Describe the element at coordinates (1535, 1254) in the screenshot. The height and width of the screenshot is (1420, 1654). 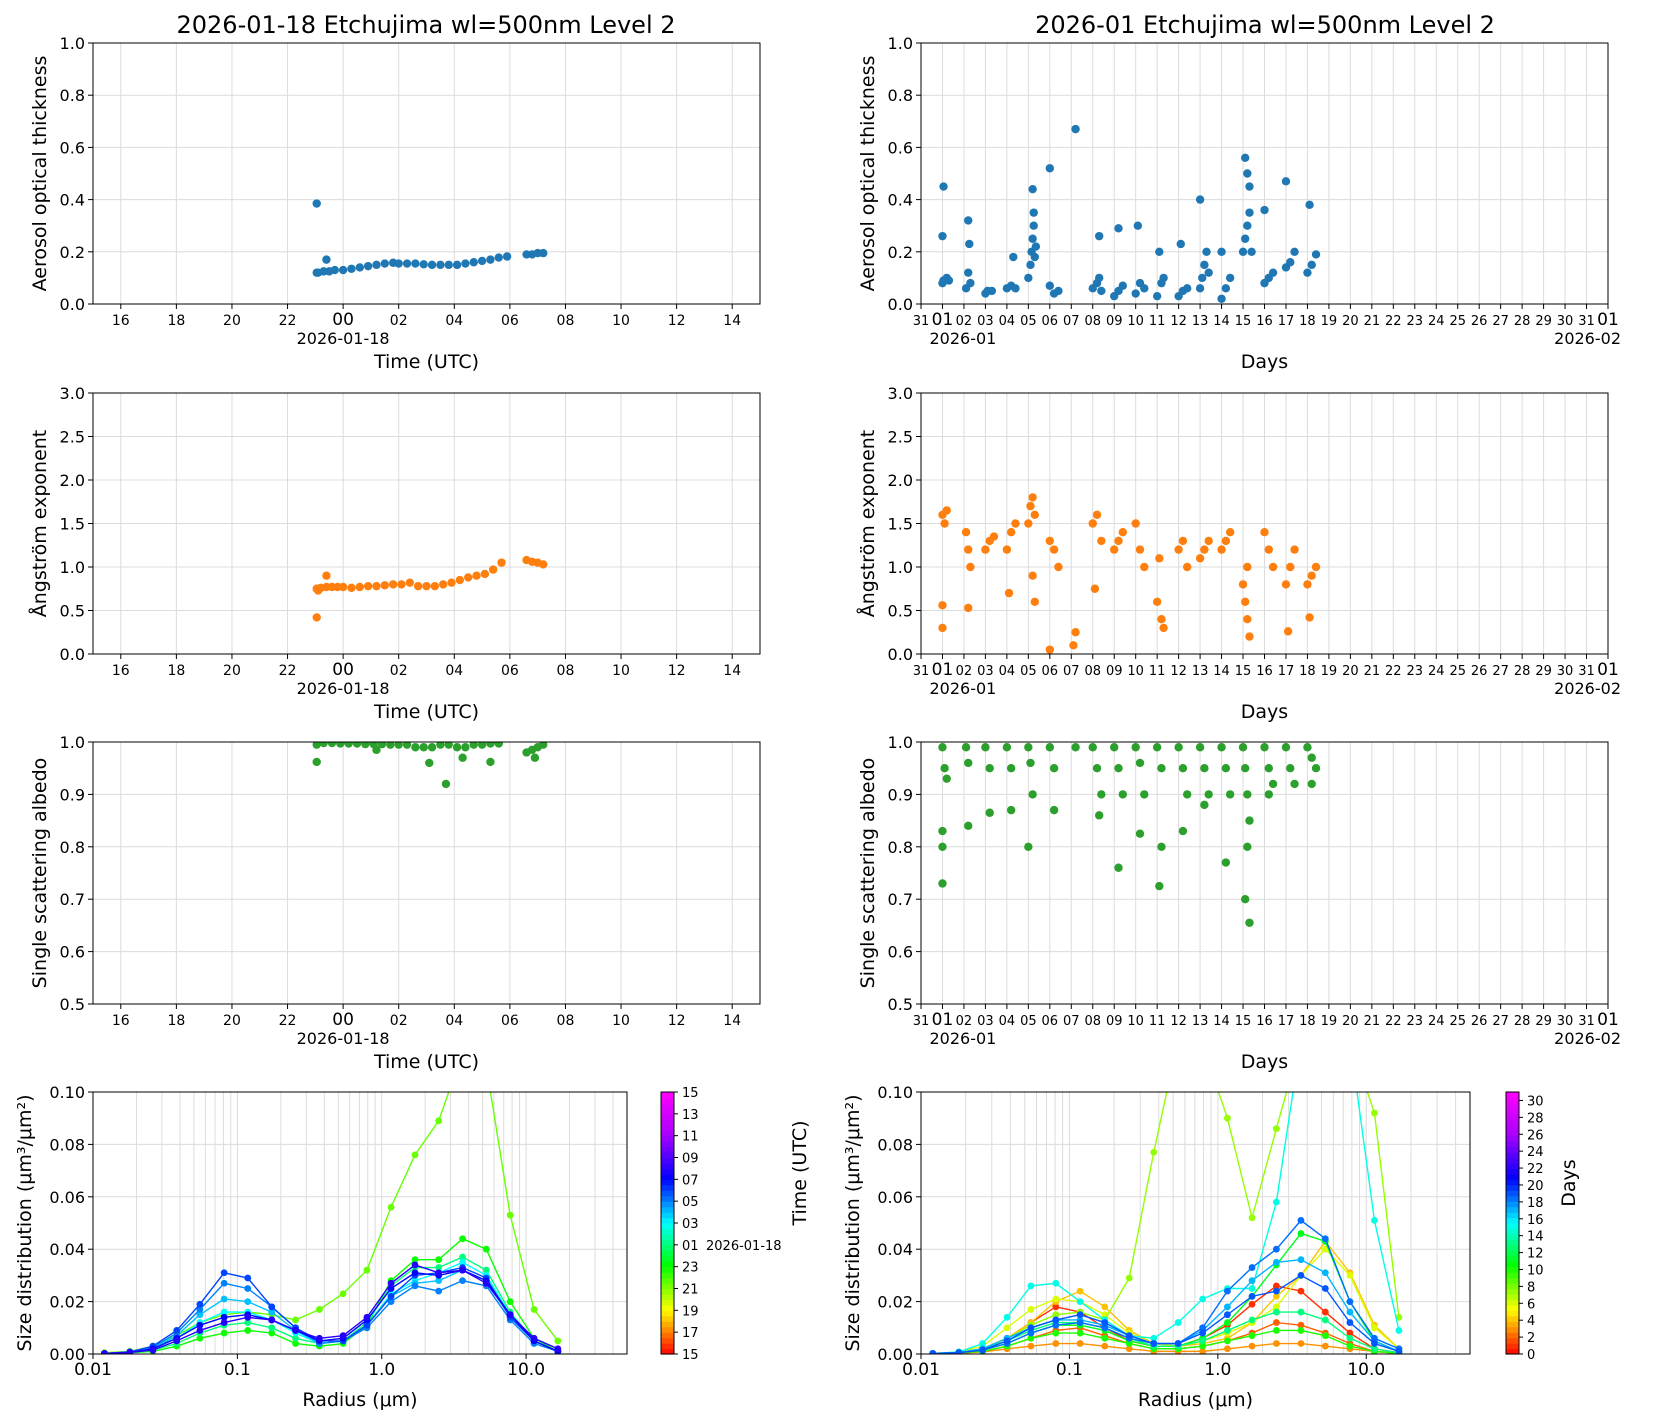
I see `monthly-size-colorbar-tick-label: 12` at that location.